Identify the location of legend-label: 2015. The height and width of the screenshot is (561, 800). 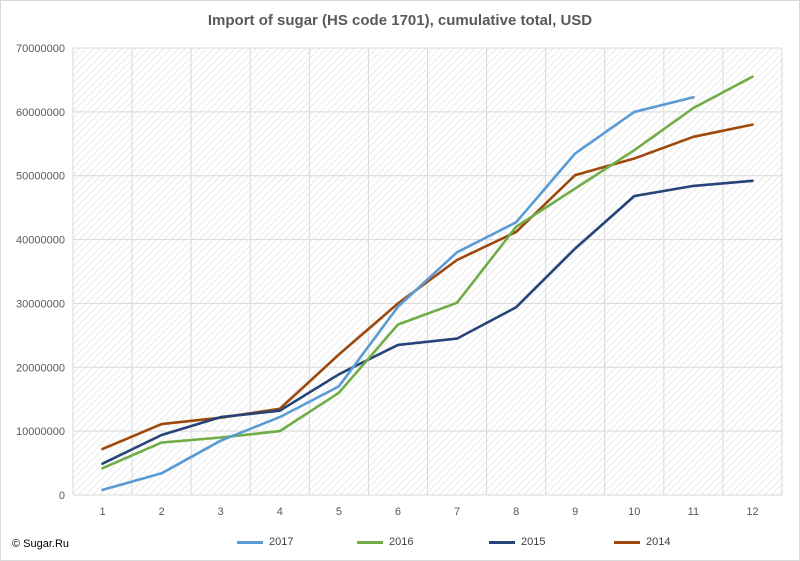
(533, 542).